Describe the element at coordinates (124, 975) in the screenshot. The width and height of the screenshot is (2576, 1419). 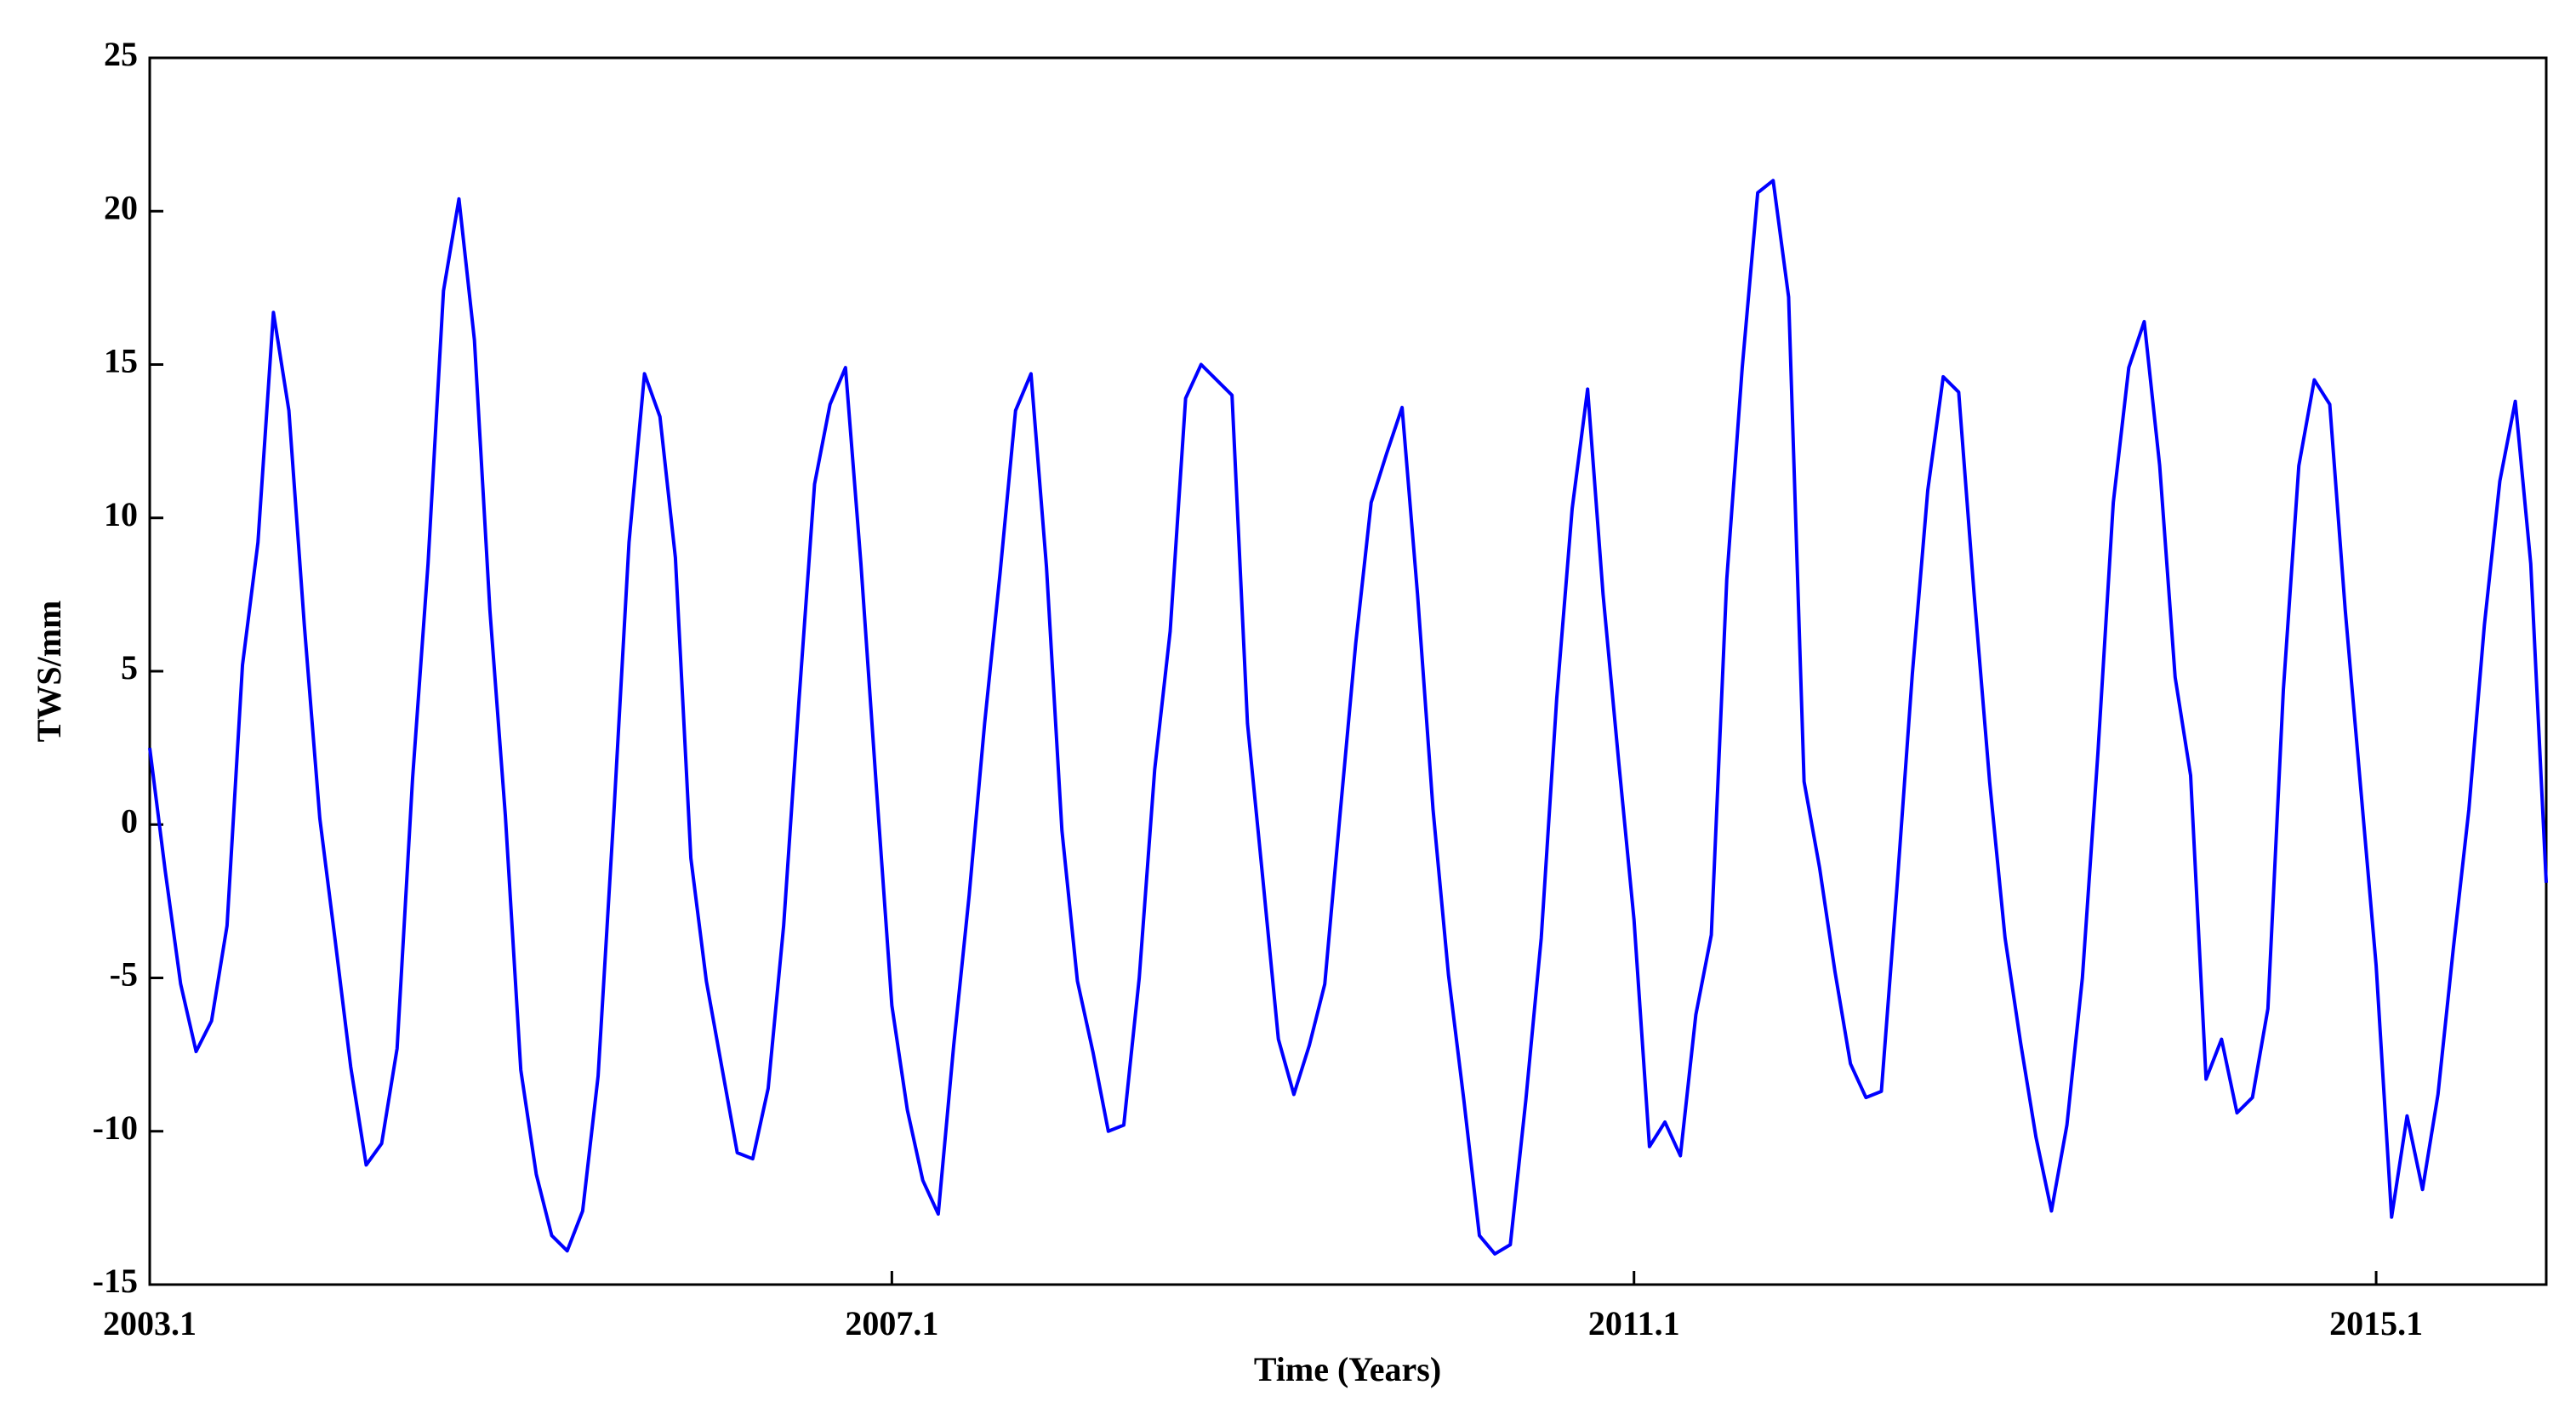
I see `y-tick-label: -5` at that location.